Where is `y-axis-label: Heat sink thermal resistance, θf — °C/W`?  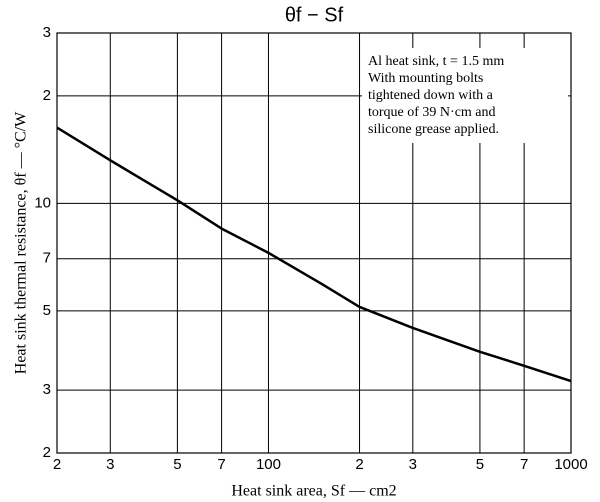 y-axis-label: Heat sink thermal resistance, θf — °C/W is located at coordinates (21, 242).